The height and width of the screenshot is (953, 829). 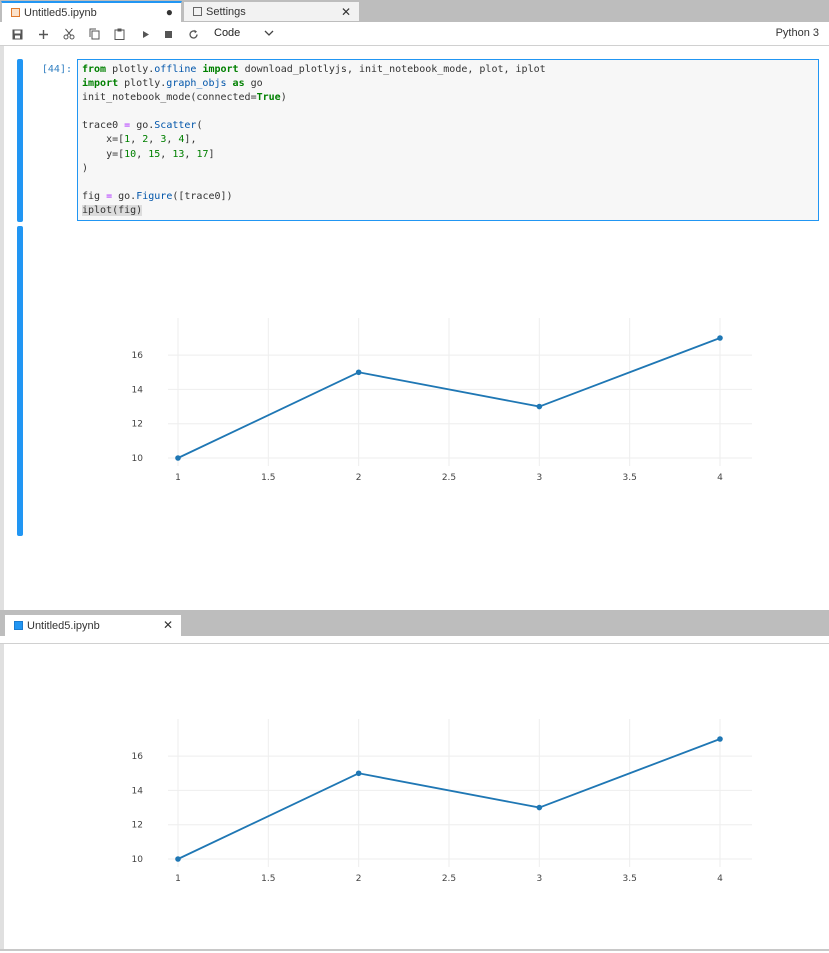 What do you see at coordinates (18, 625) in the screenshot?
I see `console-icon` at bounding box center [18, 625].